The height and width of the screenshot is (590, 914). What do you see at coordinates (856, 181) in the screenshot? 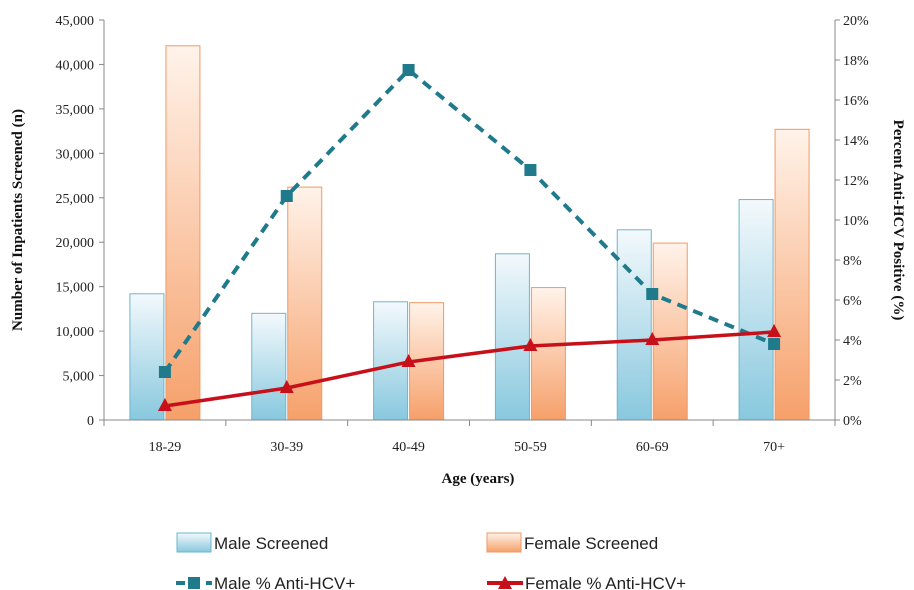
I see `y2-tick-label: 12%` at bounding box center [856, 181].